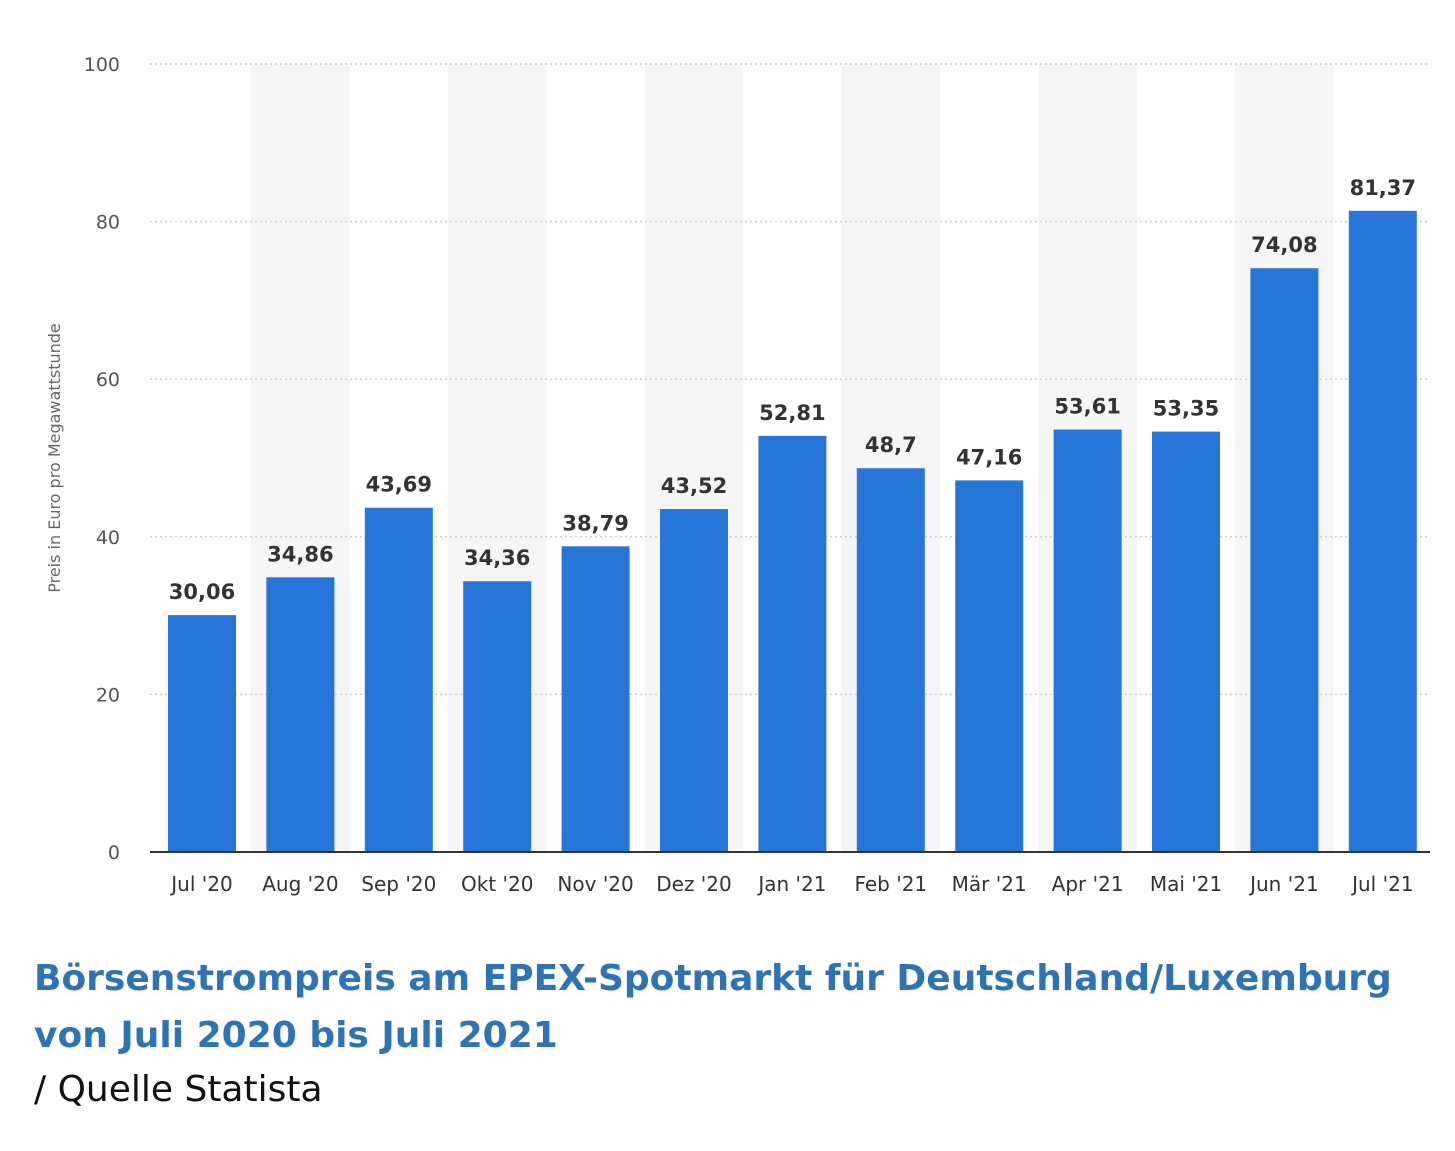 The image size is (1455, 1151). What do you see at coordinates (890, 884) in the screenshot?
I see `x-tick-label: Feb '21` at bounding box center [890, 884].